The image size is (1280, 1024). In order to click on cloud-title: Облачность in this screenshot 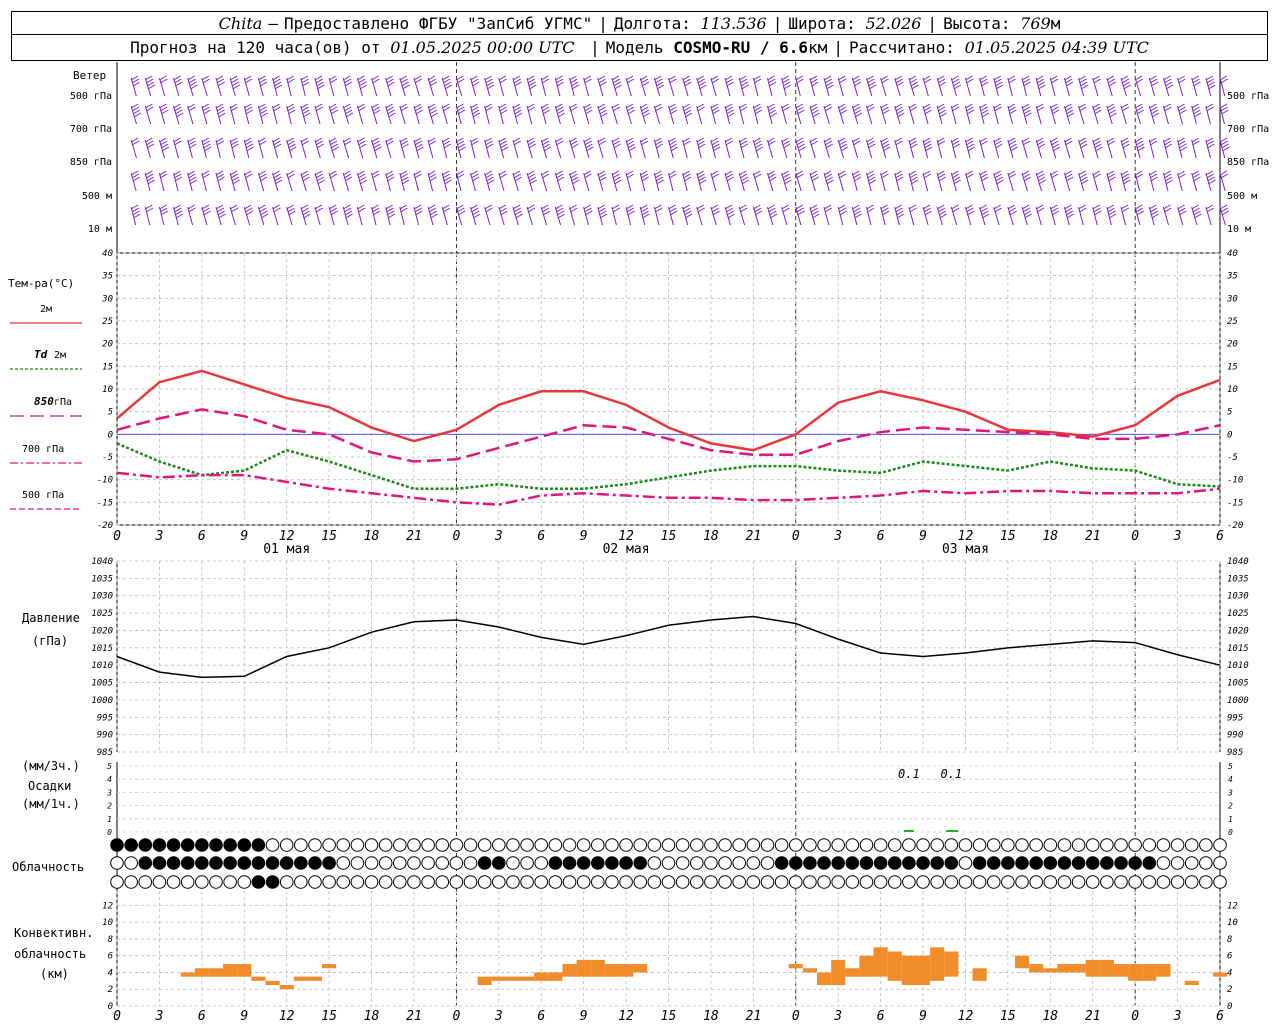, I will do `click(48, 867)`.